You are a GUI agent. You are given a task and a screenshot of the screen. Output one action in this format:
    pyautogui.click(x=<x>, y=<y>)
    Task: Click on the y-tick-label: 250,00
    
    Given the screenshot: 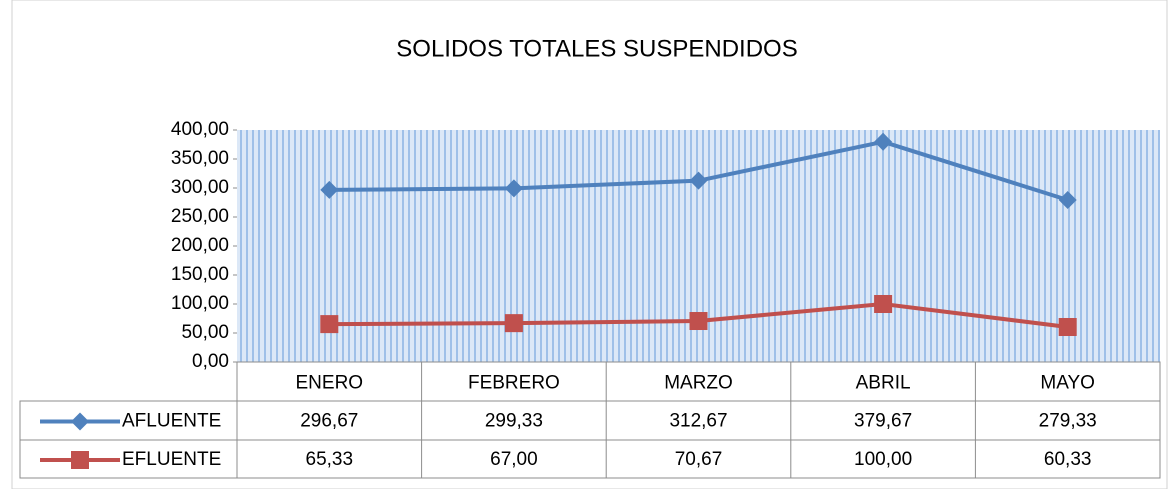 What is the action you would take?
    pyautogui.click(x=200, y=216)
    